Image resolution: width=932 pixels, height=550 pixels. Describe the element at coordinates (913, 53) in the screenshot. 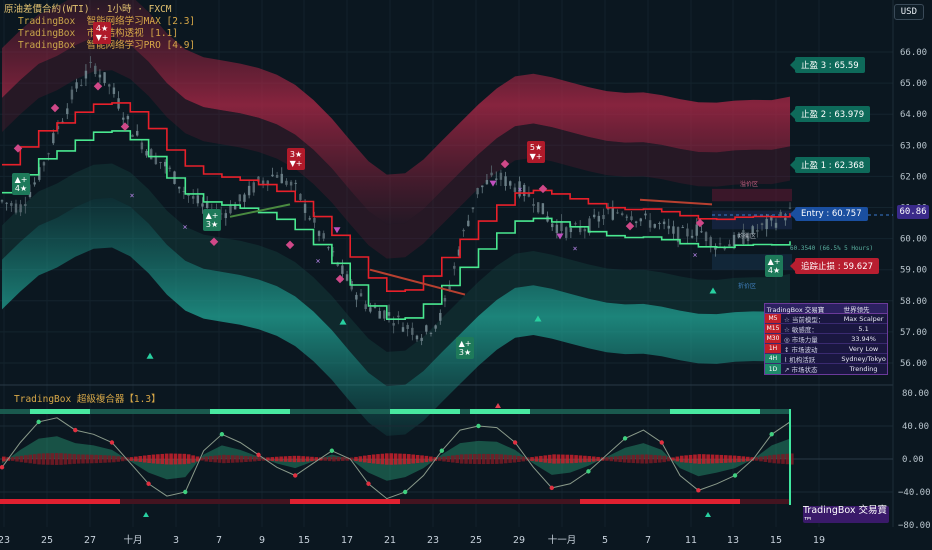

I see `price-tick-label: 66.00` at that location.